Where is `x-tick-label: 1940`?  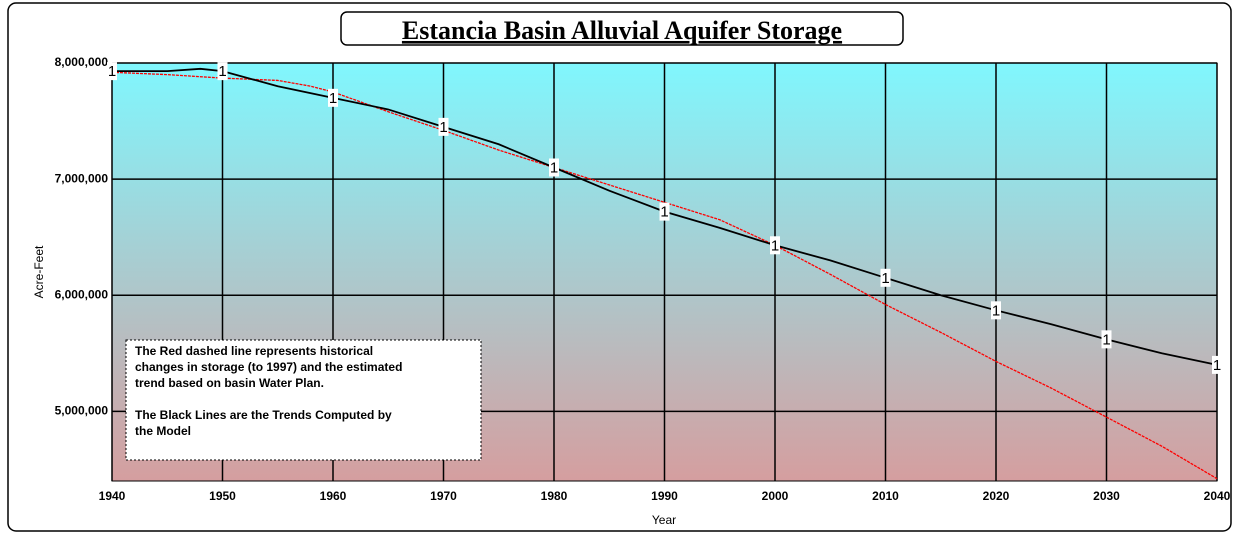
x-tick-label: 1940 is located at coordinates (112, 496).